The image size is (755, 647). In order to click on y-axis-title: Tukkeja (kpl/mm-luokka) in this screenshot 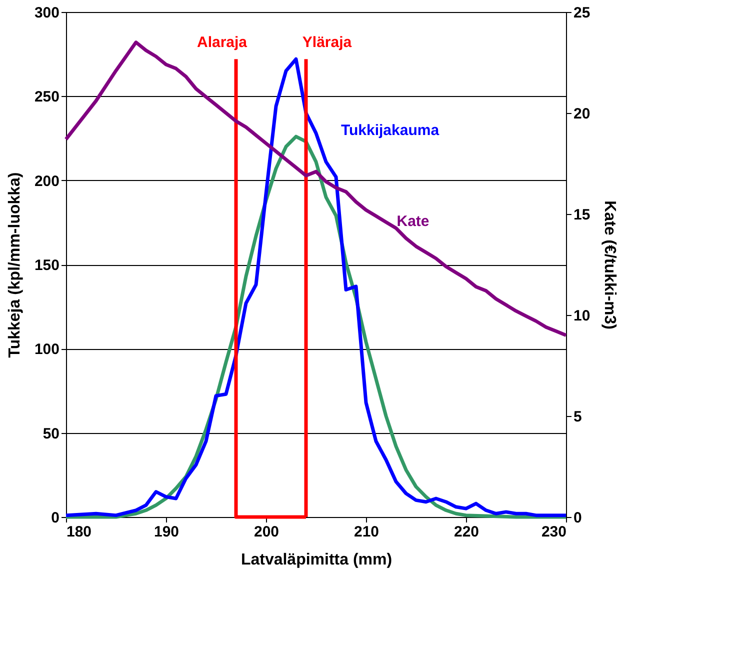, I will do `click(15, 265)`.